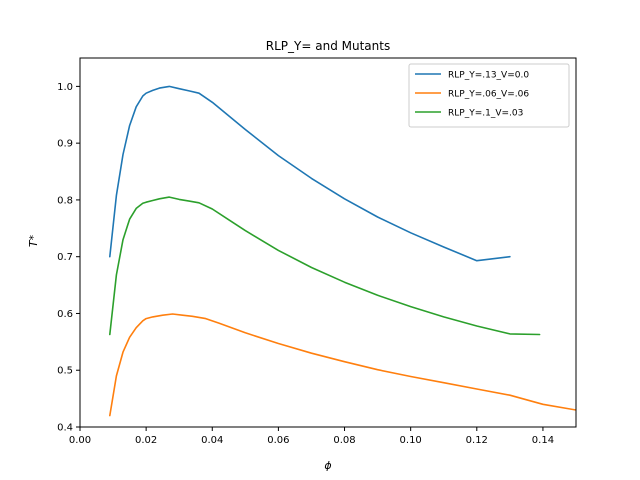  What do you see at coordinates (65, 87) in the screenshot?
I see `y-tick-label: 1.0` at bounding box center [65, 87].